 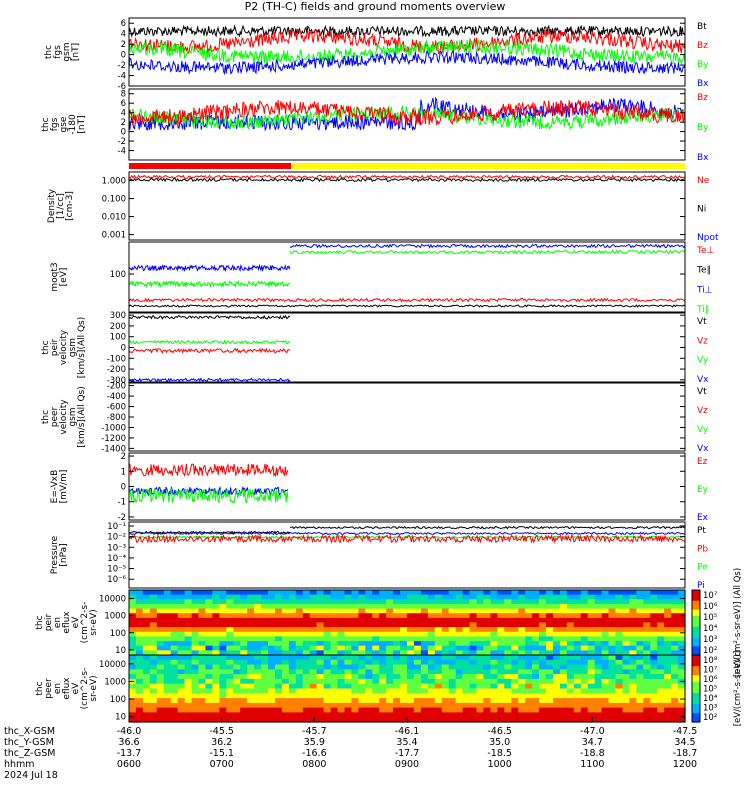 I want to click on y-axis-label: fgs, so click(x=58, y=52).